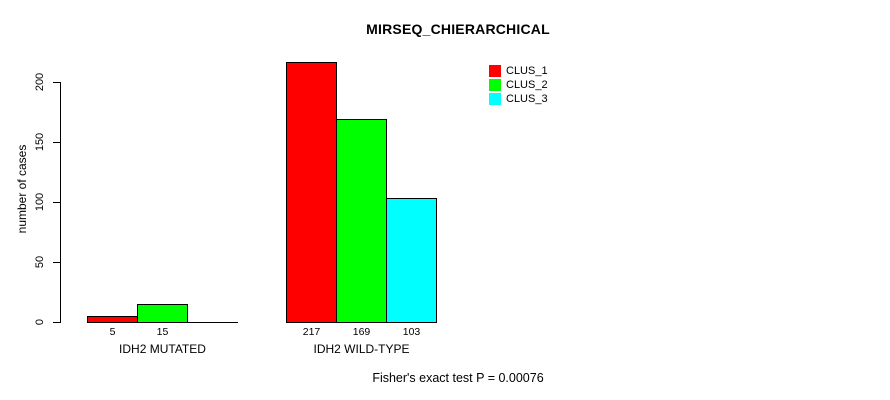  I want to click on bar-clus_2-idh2-mutated, so click(162, 313).